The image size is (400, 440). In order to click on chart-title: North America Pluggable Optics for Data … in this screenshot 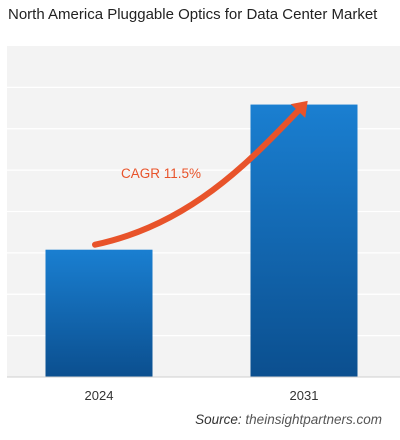, I will do `click(193, 14)`.